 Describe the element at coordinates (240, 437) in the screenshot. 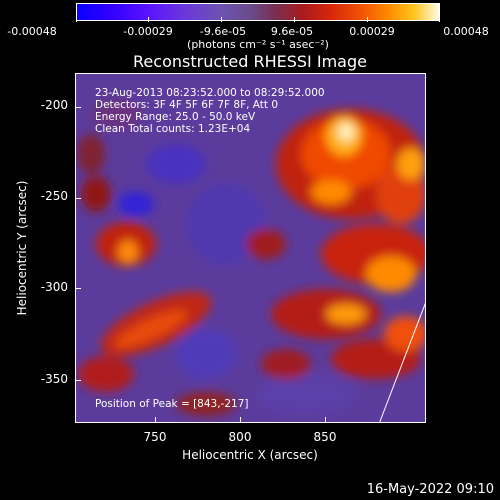

I see `x-tick-label: 800` at that location.